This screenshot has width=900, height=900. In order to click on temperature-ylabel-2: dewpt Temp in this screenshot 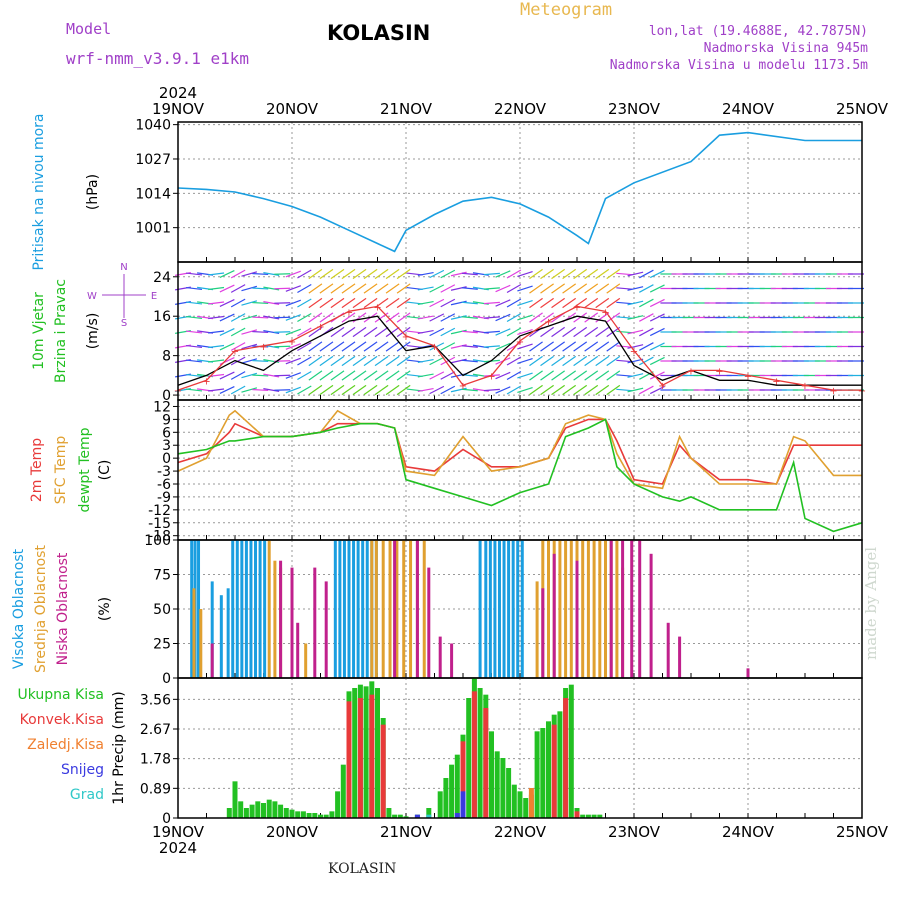, I will do `click(85, 469)`.